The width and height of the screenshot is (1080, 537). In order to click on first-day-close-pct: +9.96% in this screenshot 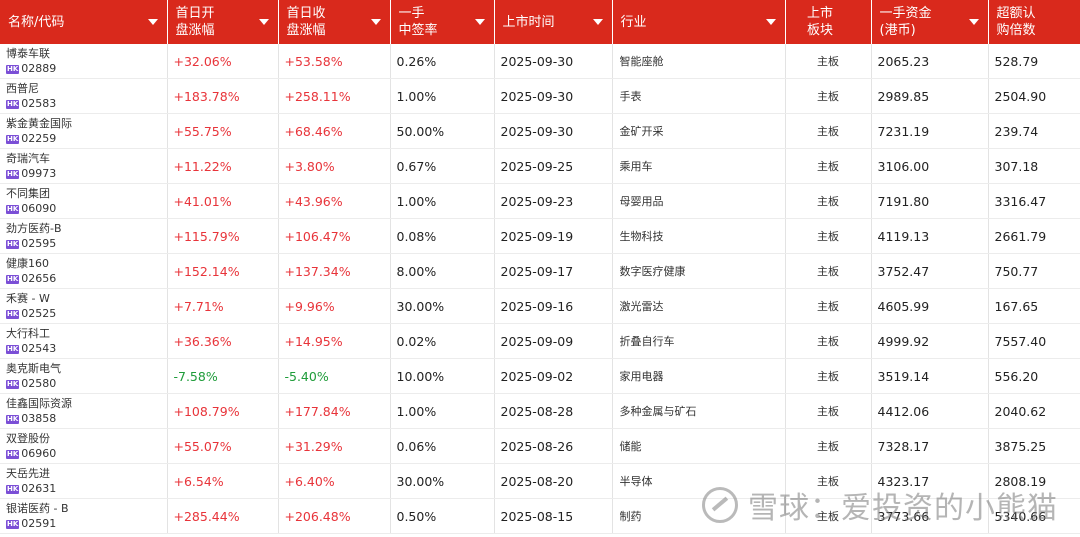, I will do `click(334, 306)`.